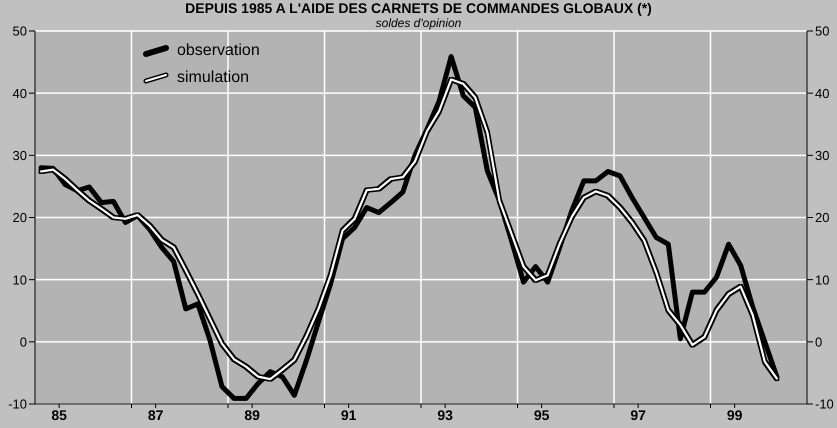  What do you see at coordinates (17, 404) in the screenshot?
I see `y-tick-label: -10` at bounding box center [17, 404].